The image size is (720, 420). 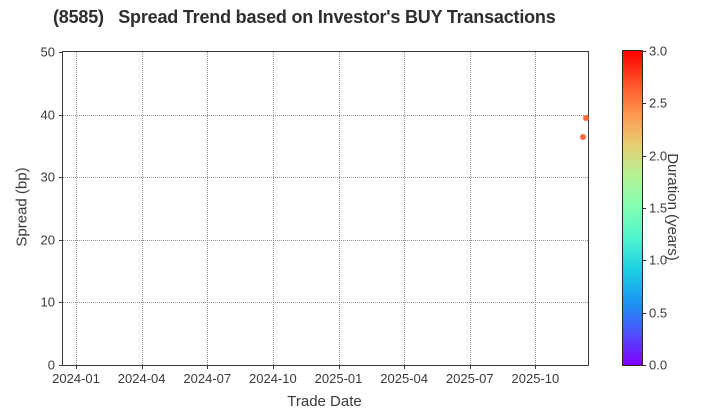 I want to click on y-axis-label: Spread (bp), so click(x=22, y=207).